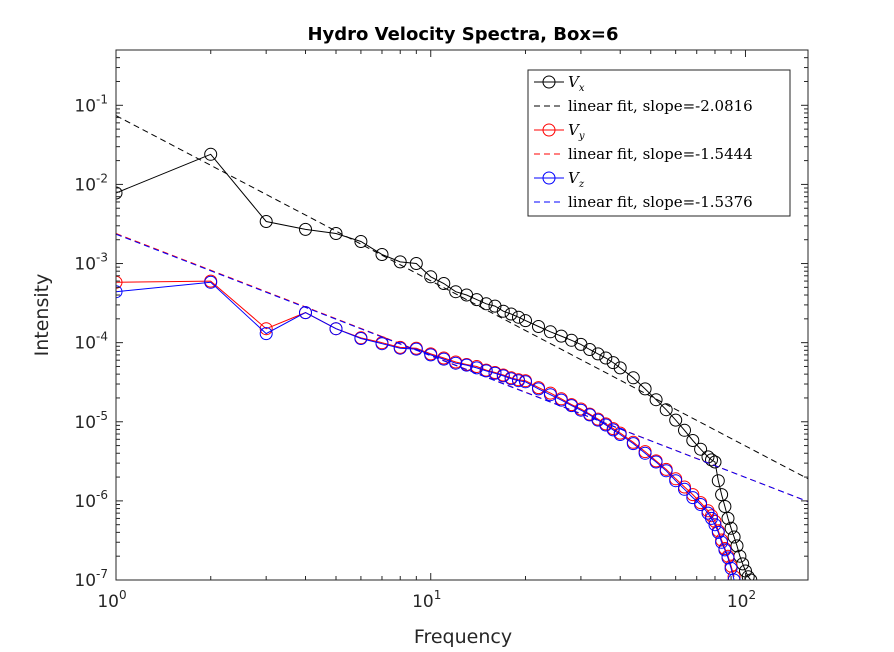  Describe the element at coordinates (91, 104) in the screenshot. I see `y-tick-label: 10⁻¹` at that location.